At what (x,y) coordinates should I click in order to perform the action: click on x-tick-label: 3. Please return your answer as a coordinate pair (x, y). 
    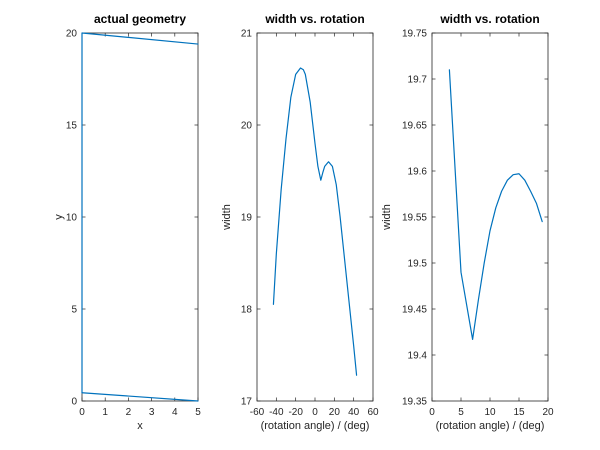
    Looking at the image, I should click on (152, 412).